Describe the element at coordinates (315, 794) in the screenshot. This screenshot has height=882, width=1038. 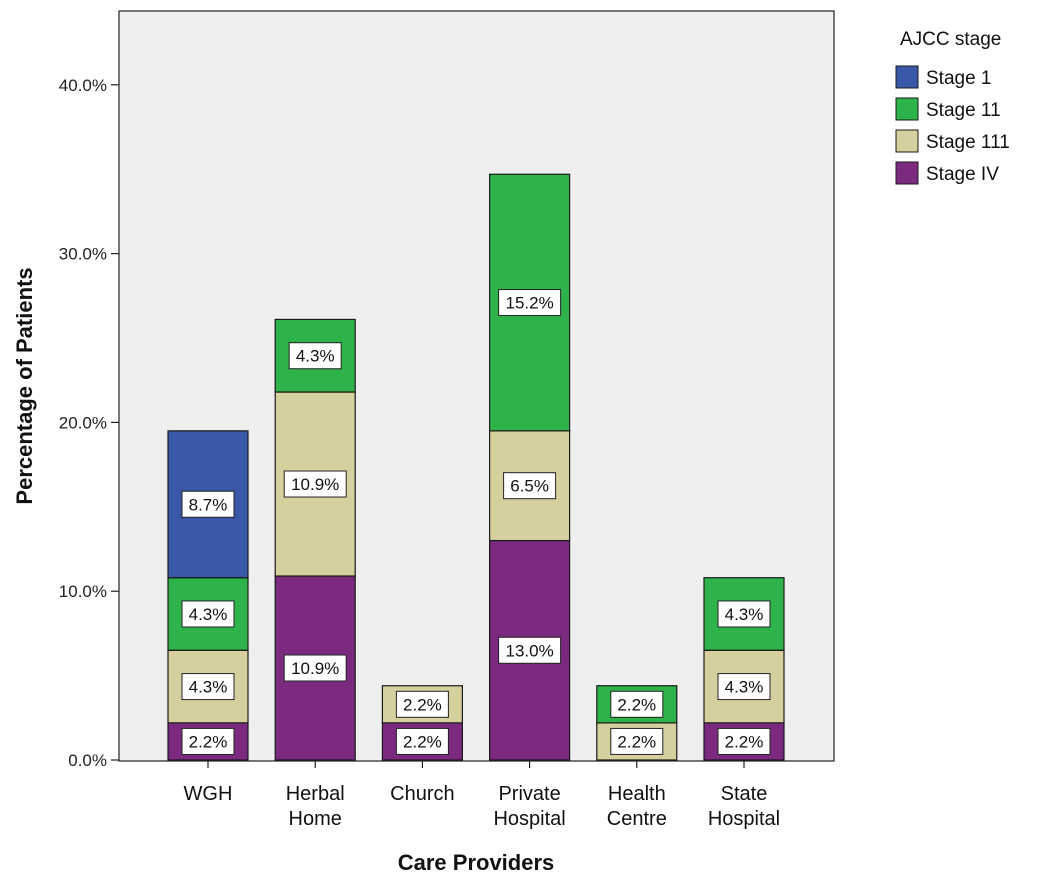
I see `x-tick-label: Herbal` at that location.